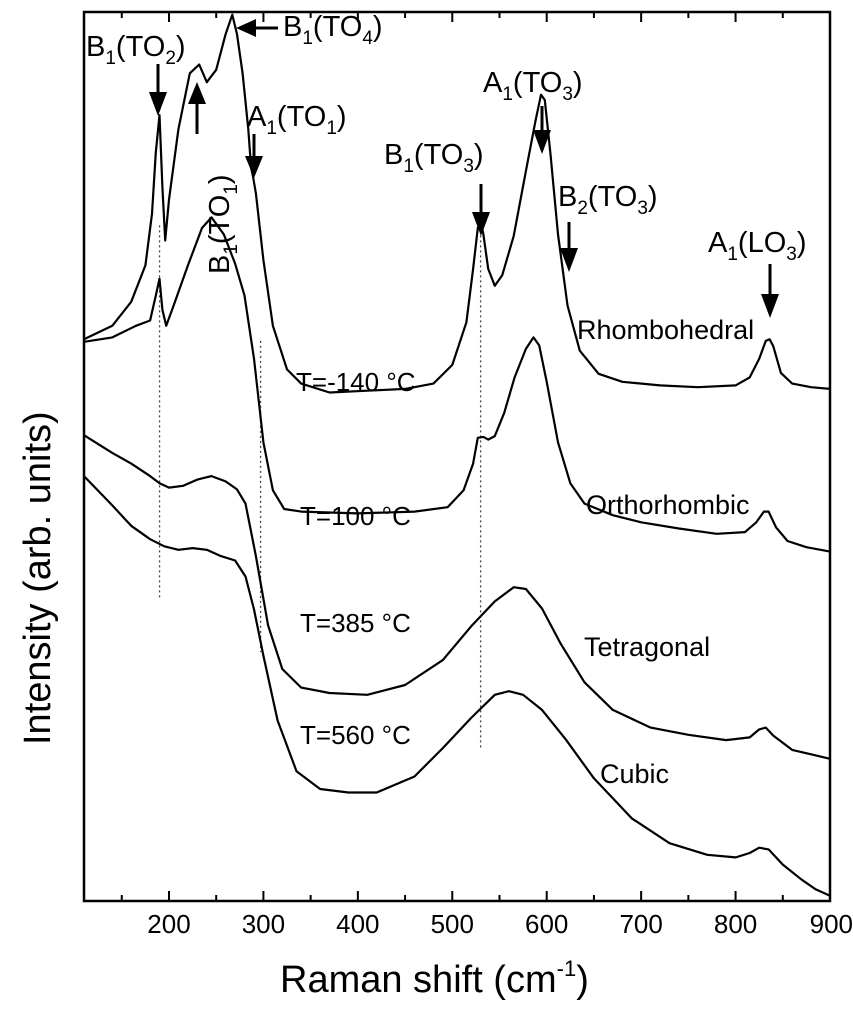  What do you see at coordinates (357, 924) in the screenshot?
I see `x-tick-label-400: 400` at bounding box center [357, 924].